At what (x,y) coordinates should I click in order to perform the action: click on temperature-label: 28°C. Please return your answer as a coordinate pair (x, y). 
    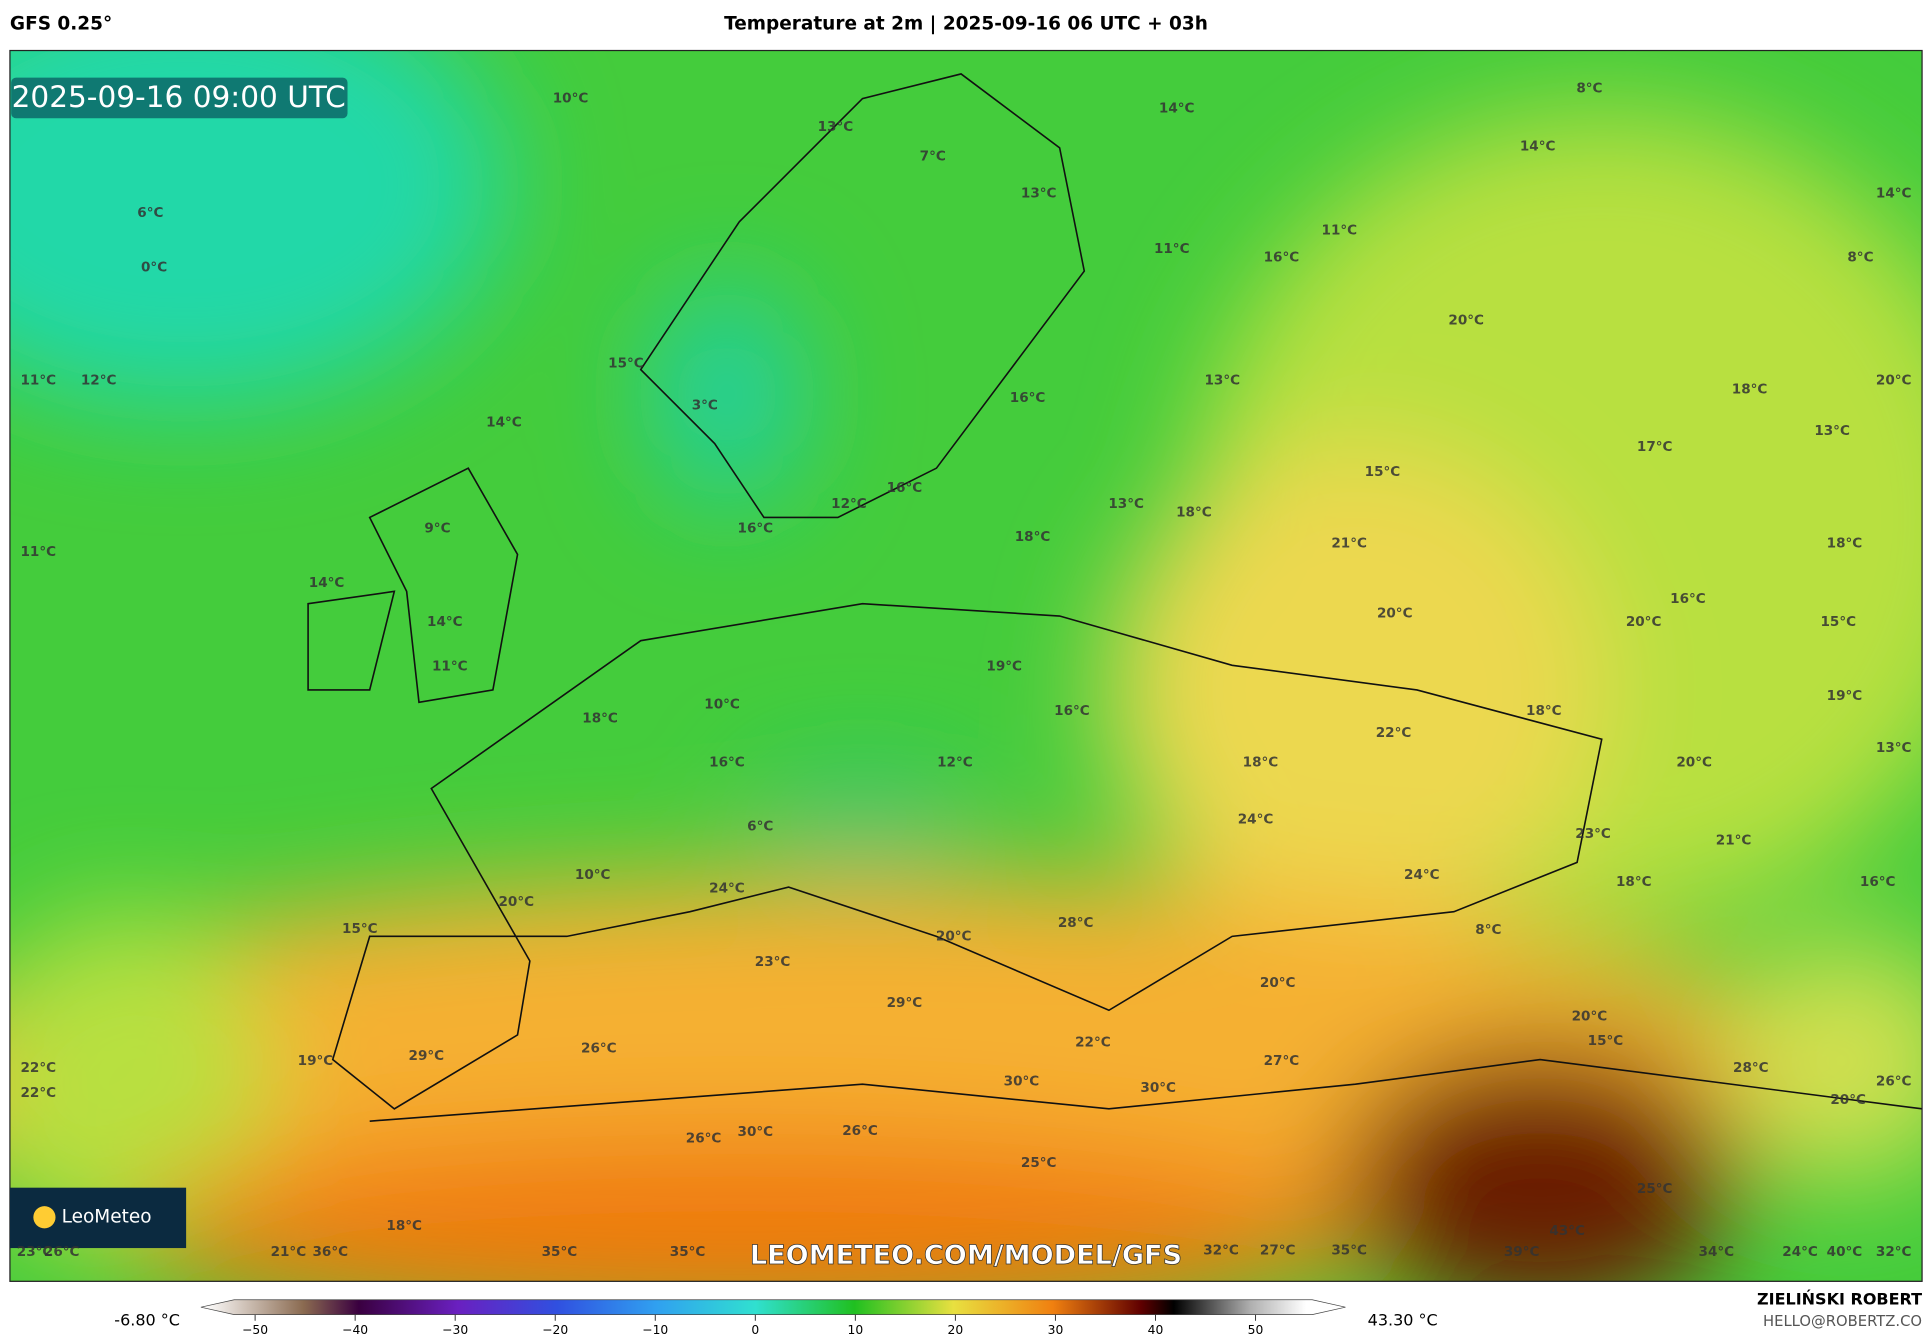
    Looking at the image, I should click on (1076, 923).